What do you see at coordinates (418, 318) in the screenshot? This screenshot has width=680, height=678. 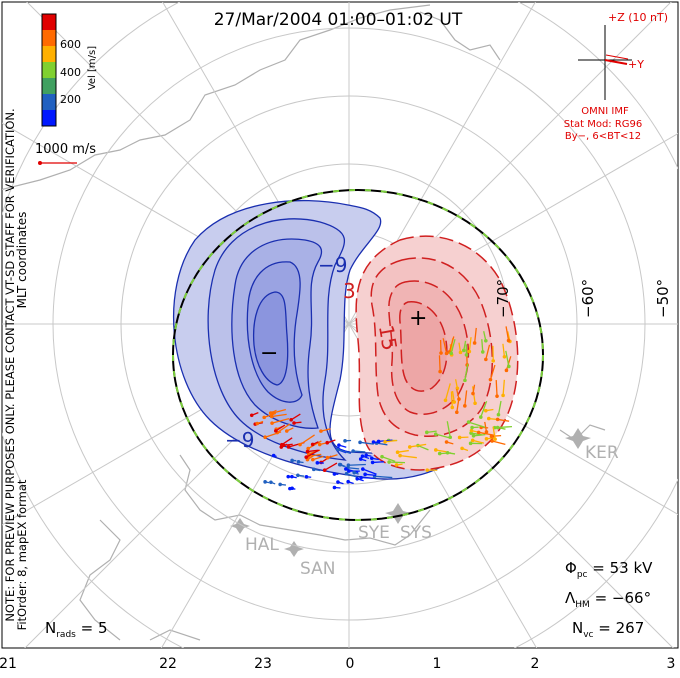 I see `potential-max-marker: +` at bounding box center [418, 318].